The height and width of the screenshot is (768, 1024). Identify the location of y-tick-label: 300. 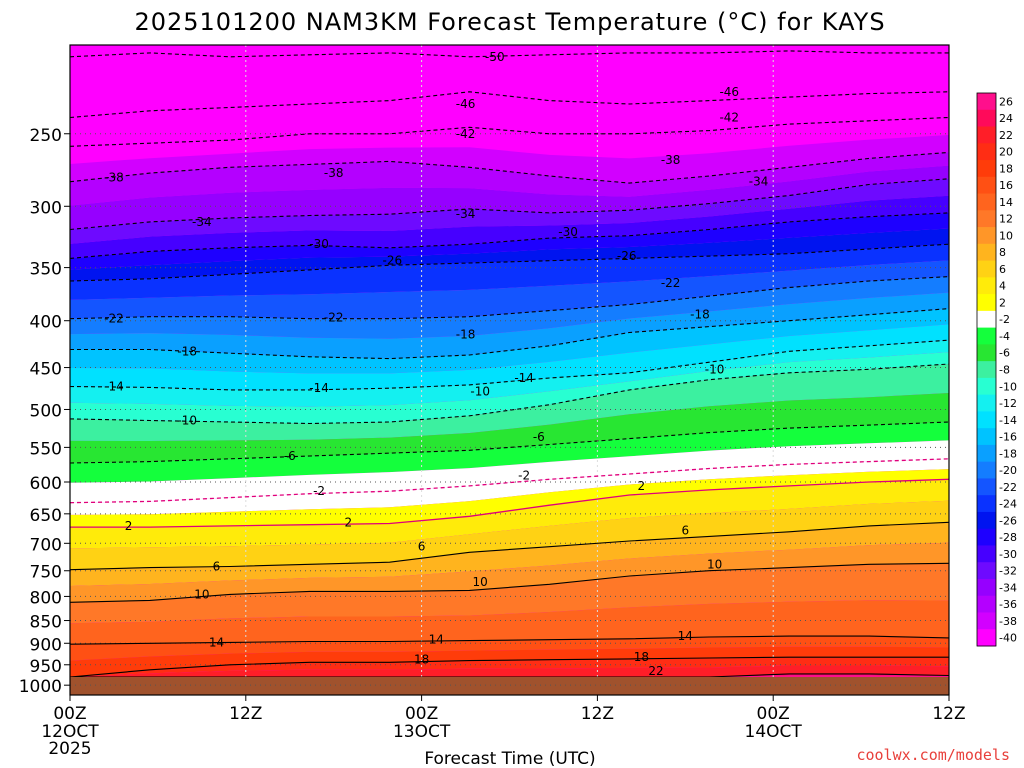
(46, 208).